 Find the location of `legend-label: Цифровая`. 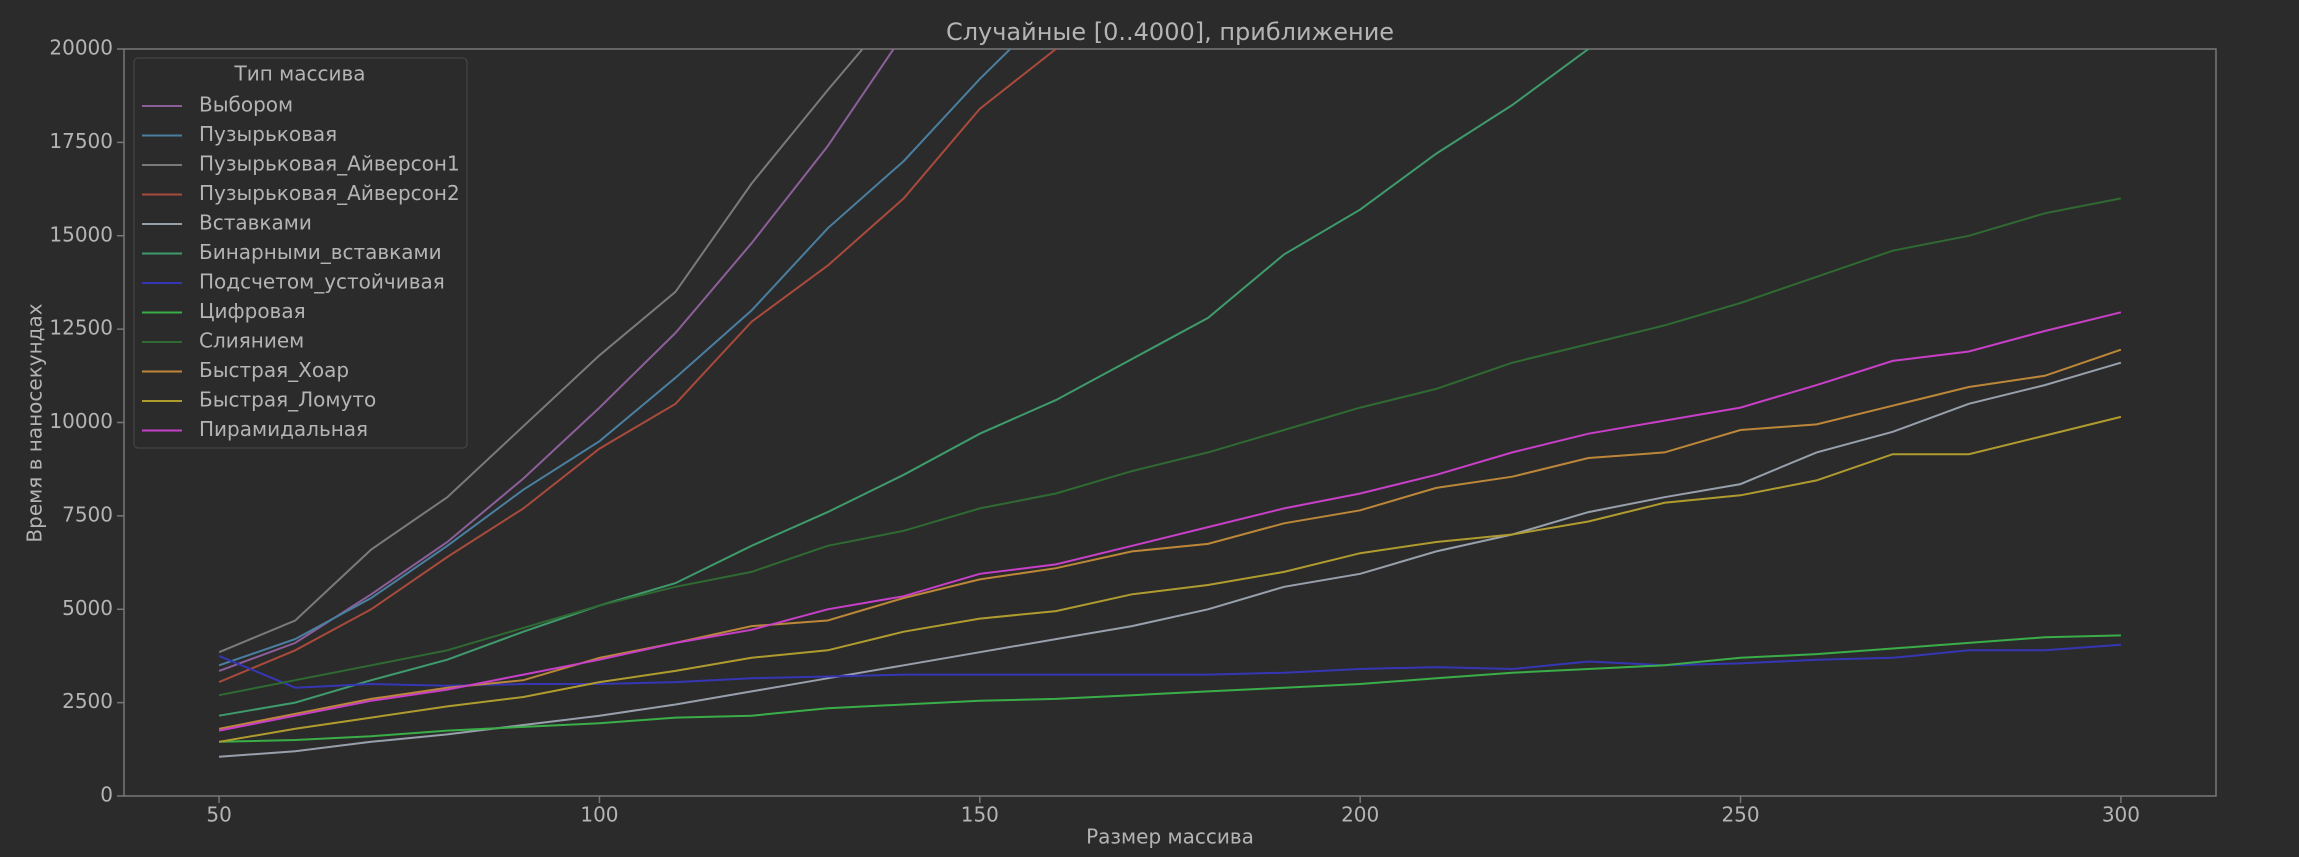

legend-label: Цифровая is located at coordinates (252, 311).